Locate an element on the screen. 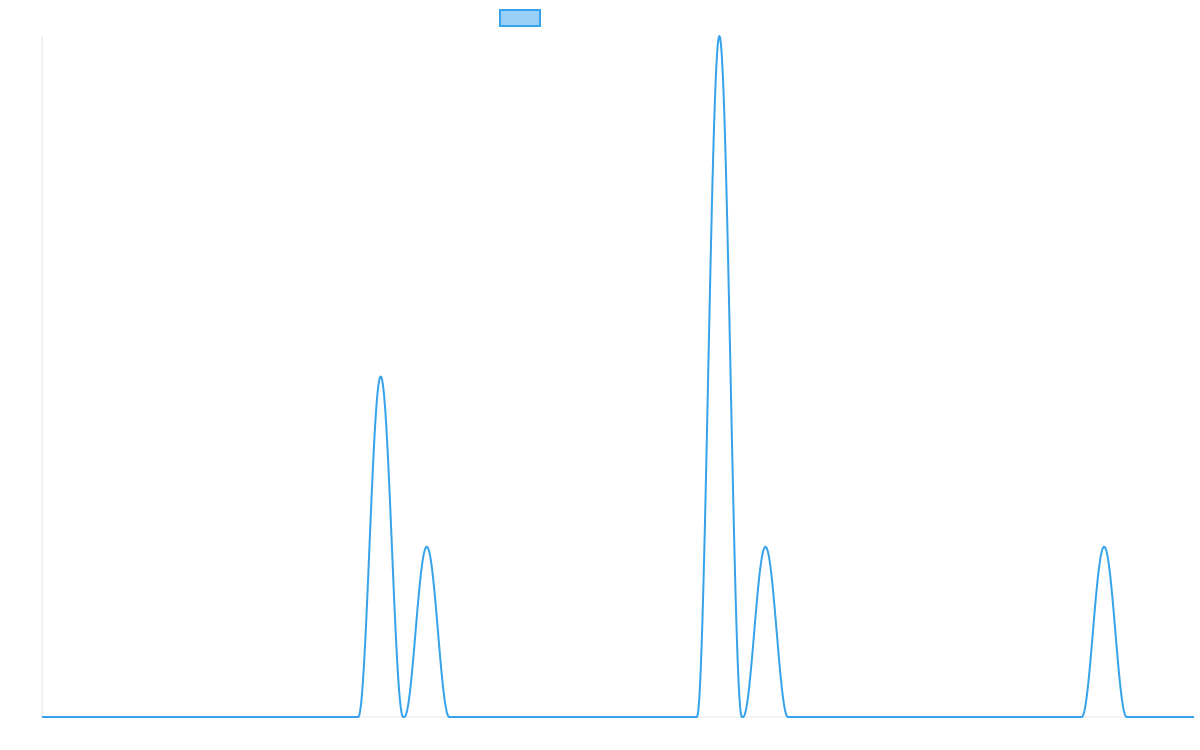 Image resolution: width=1200 pixels, height=750 pixels. legend-swatch is located at coordinates (520, 18).